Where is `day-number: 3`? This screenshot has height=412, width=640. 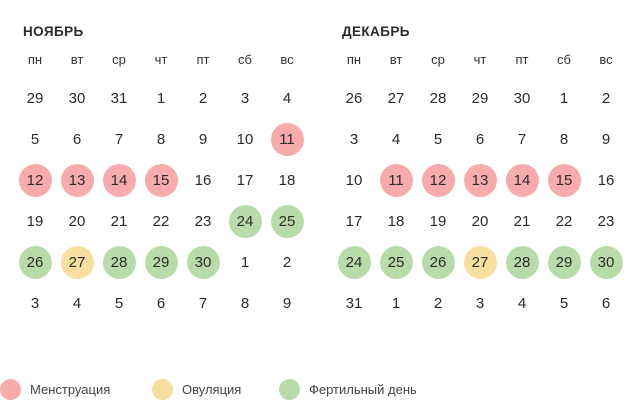
day-number: 3 is located at coordinates (245, 98).